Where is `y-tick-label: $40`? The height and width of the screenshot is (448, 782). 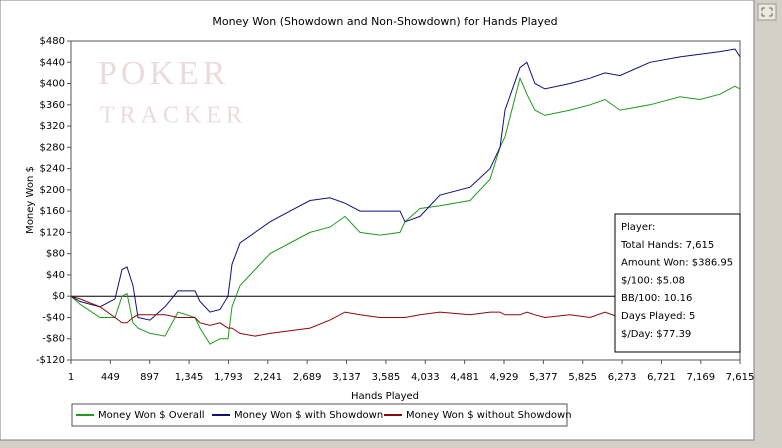 y-tick-label: $40 is located at coordinates (55, 275).